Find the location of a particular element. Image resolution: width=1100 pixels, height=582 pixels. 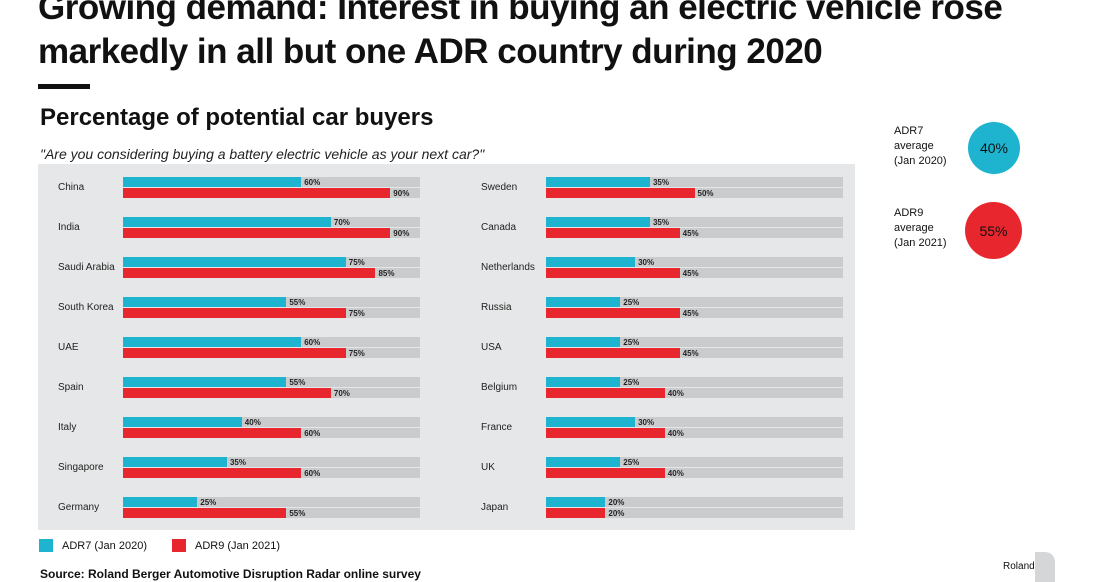

data-label: 85% is located at coordinates (386, 273).